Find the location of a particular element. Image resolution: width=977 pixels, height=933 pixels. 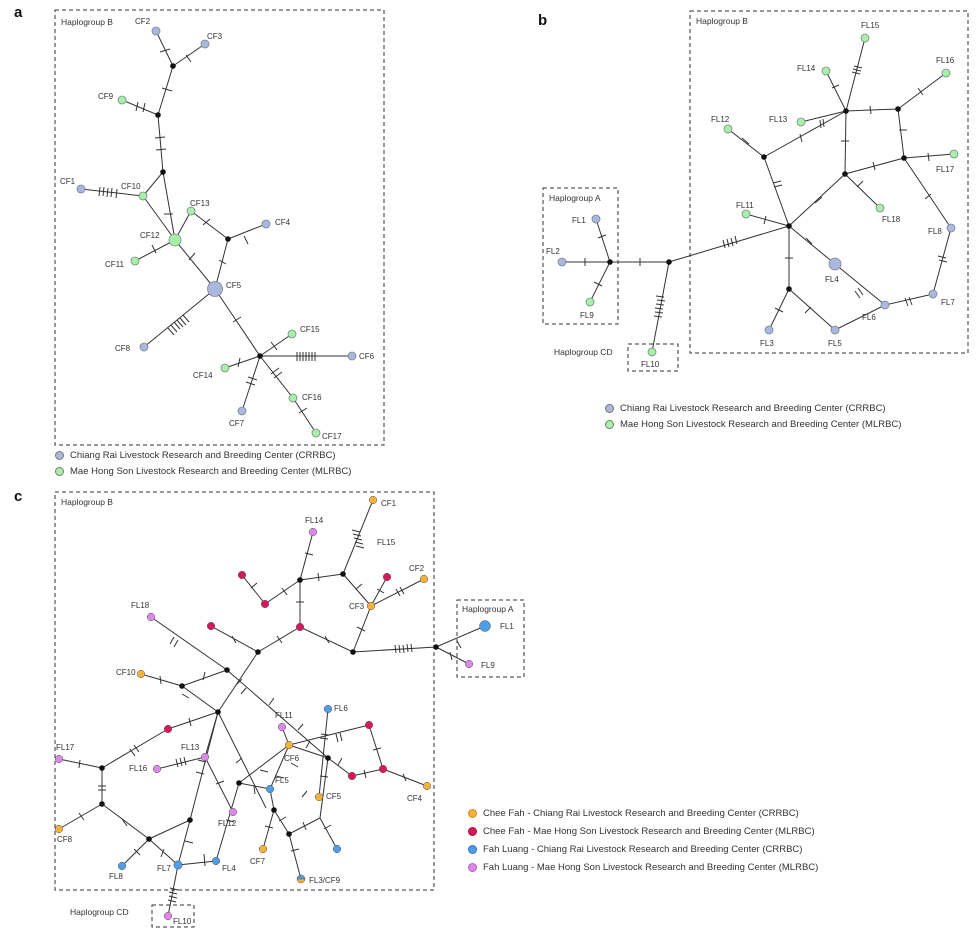

haplotype-node-fl6 is located at coordinates (885, 305).